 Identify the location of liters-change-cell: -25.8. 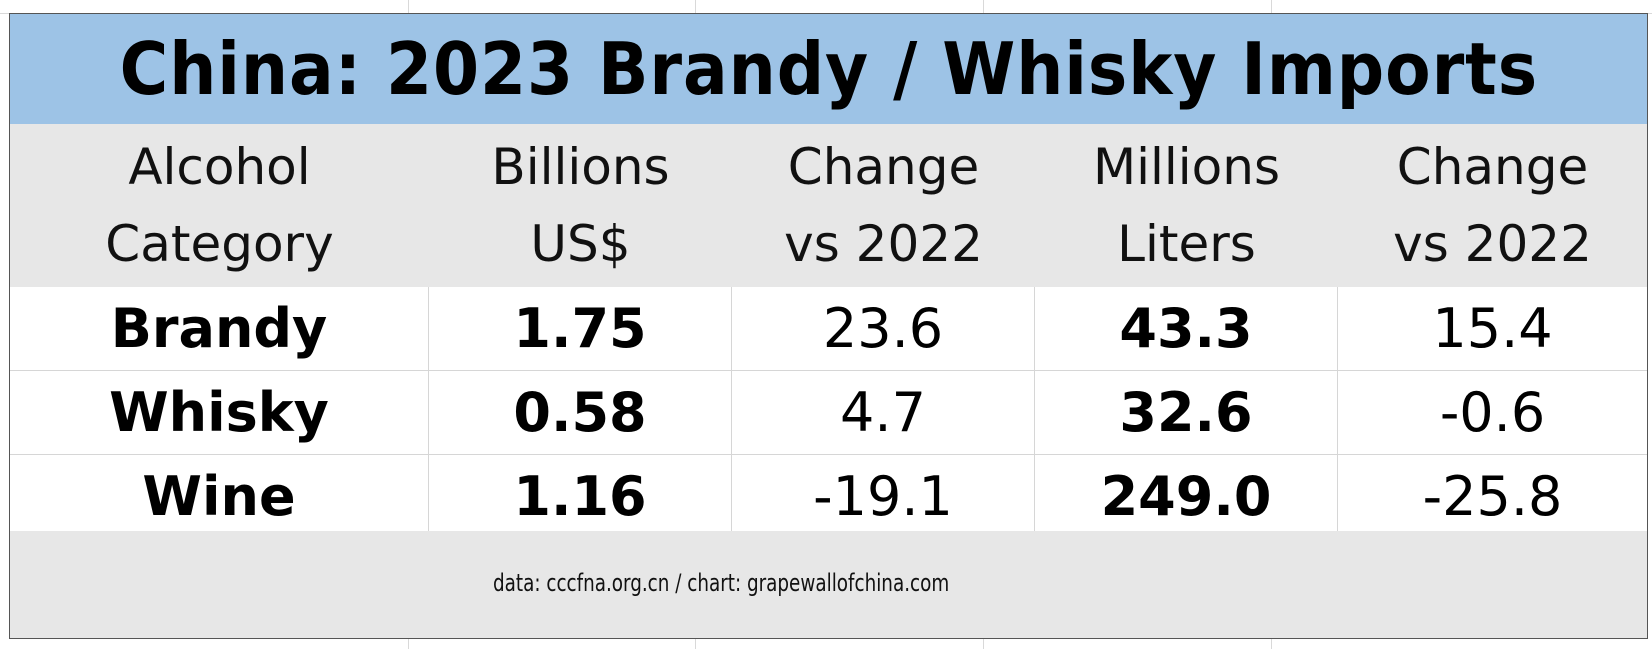
(1492, 497).